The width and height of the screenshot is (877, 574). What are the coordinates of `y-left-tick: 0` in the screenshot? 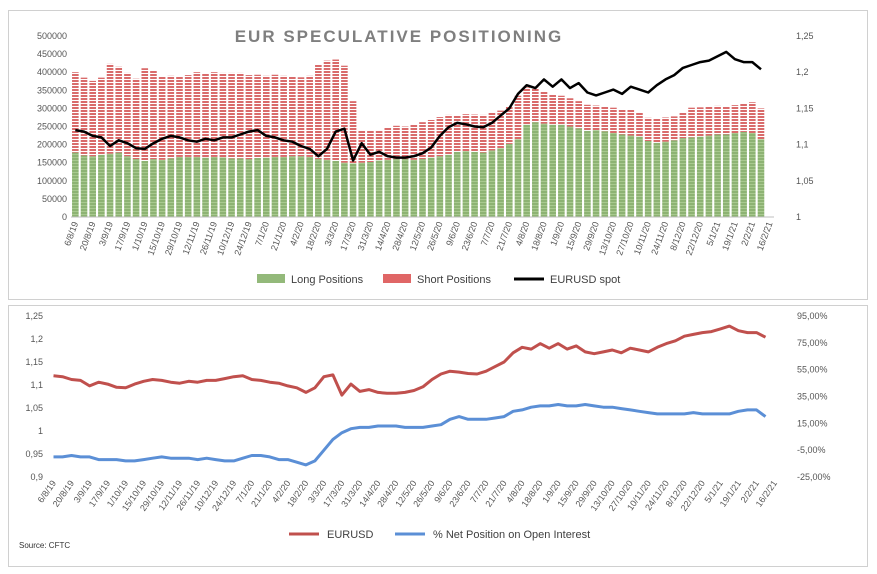 It's located at (64, 217).